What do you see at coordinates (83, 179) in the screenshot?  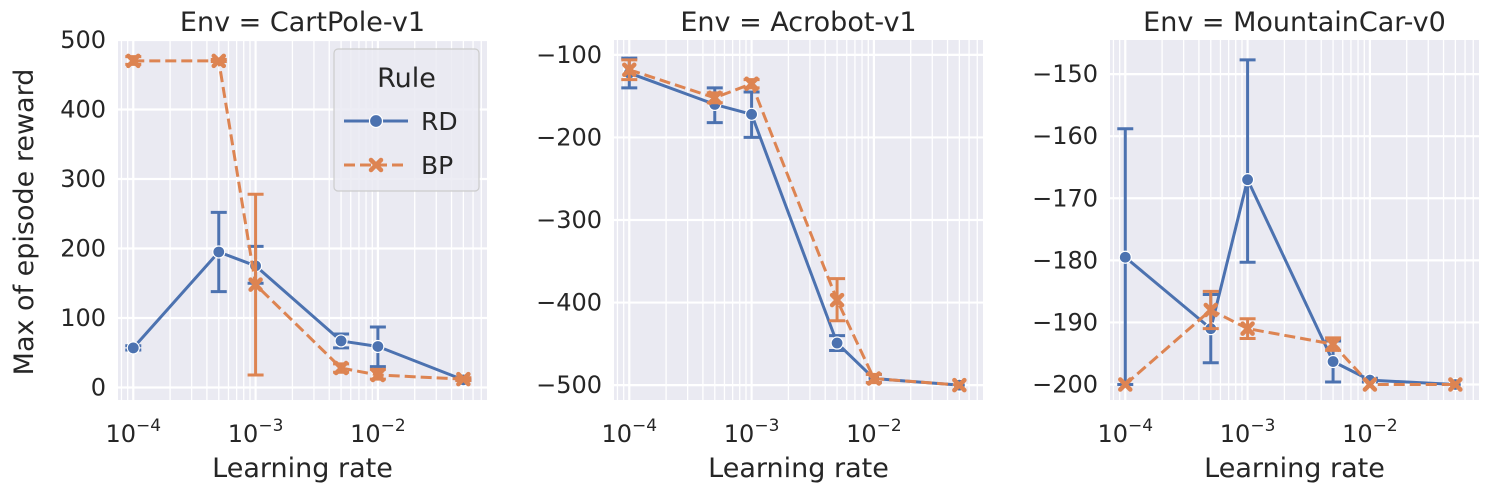 I see `y-tick-label: 300` at bounding box center [83, 179].